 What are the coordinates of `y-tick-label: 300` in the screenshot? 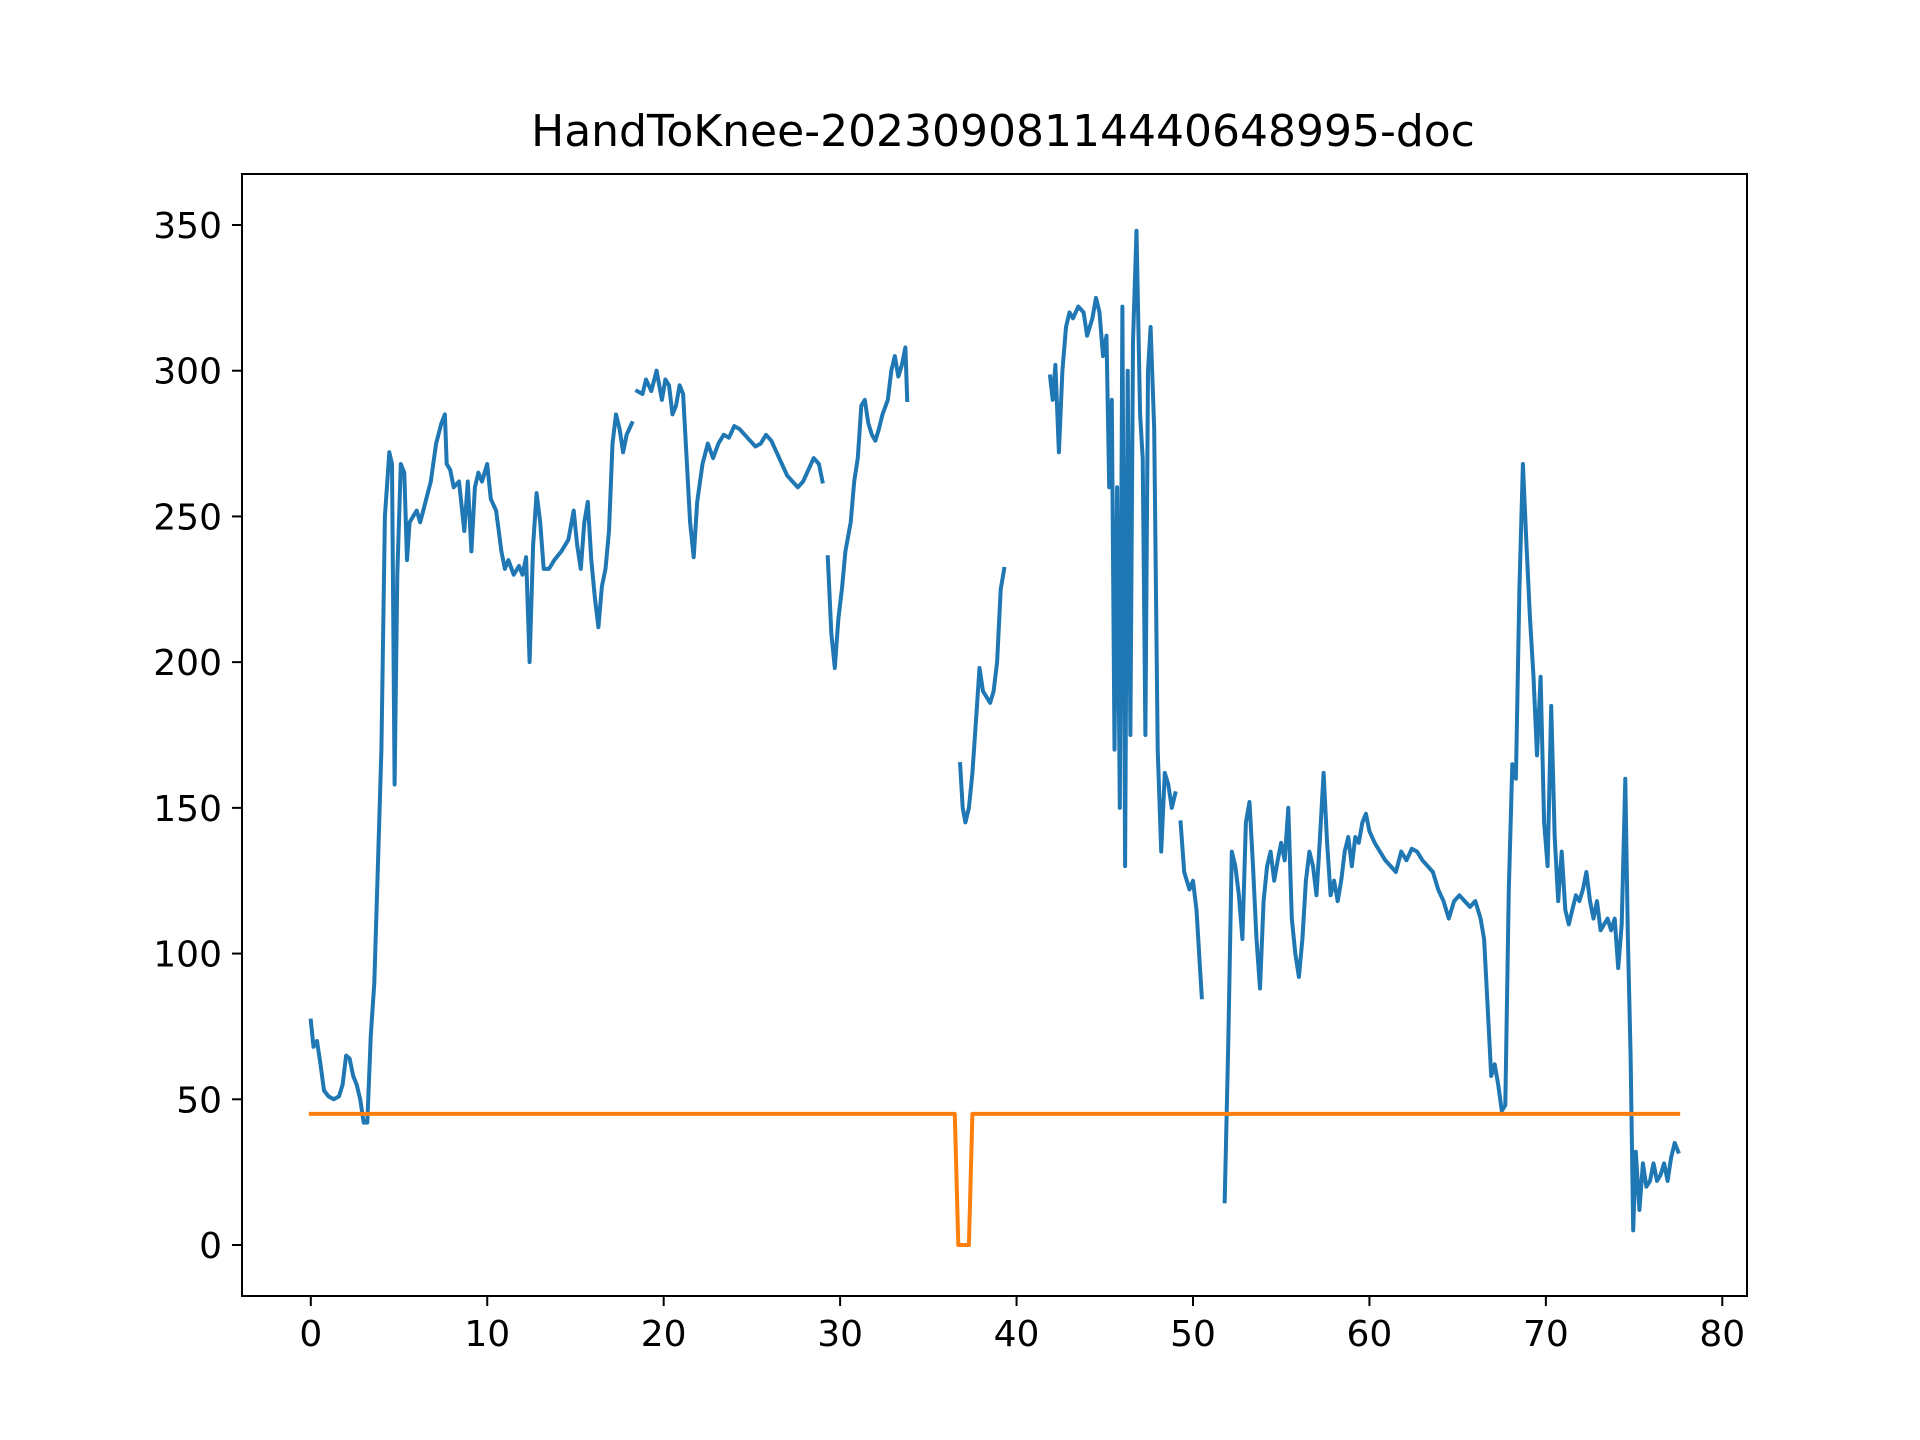 It's located at (187, 372).